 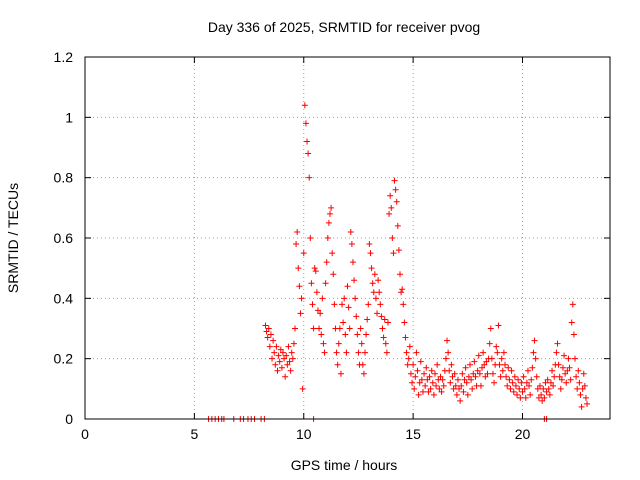 What do you see at coordinates (413, 434) in the screenshot?
I see `x-tick-label: 15` at bounding box center [413, 434].